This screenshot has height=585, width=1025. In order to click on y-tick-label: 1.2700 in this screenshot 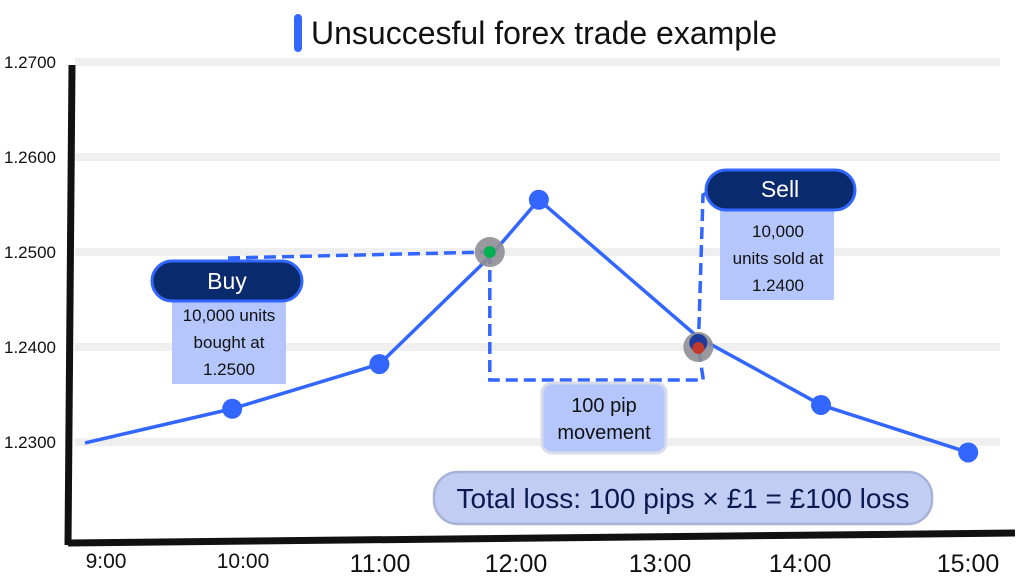, I will do `click(30, 62)`.